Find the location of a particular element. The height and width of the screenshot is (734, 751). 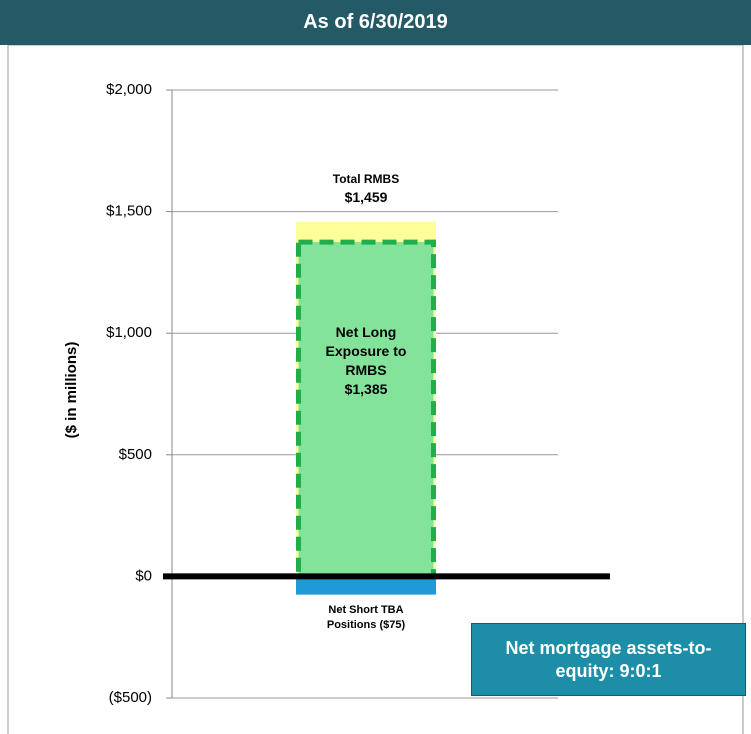

data-label: Net Long Exposure to RMBS $1,385 is located at coordinates (366, 361).